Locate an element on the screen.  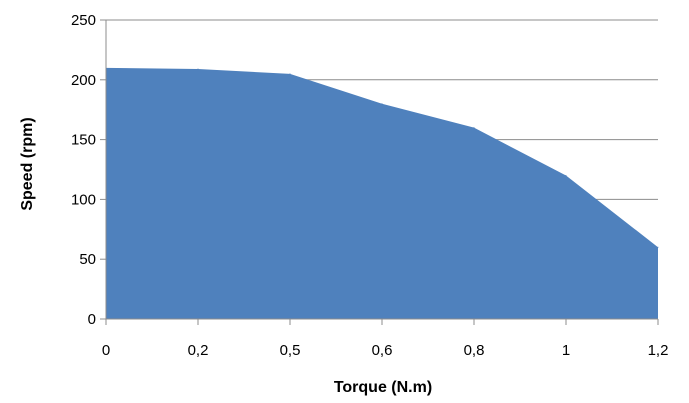
y-tick-labels: 0 50 100 150 200 250 is located at coordinates (83, 170).